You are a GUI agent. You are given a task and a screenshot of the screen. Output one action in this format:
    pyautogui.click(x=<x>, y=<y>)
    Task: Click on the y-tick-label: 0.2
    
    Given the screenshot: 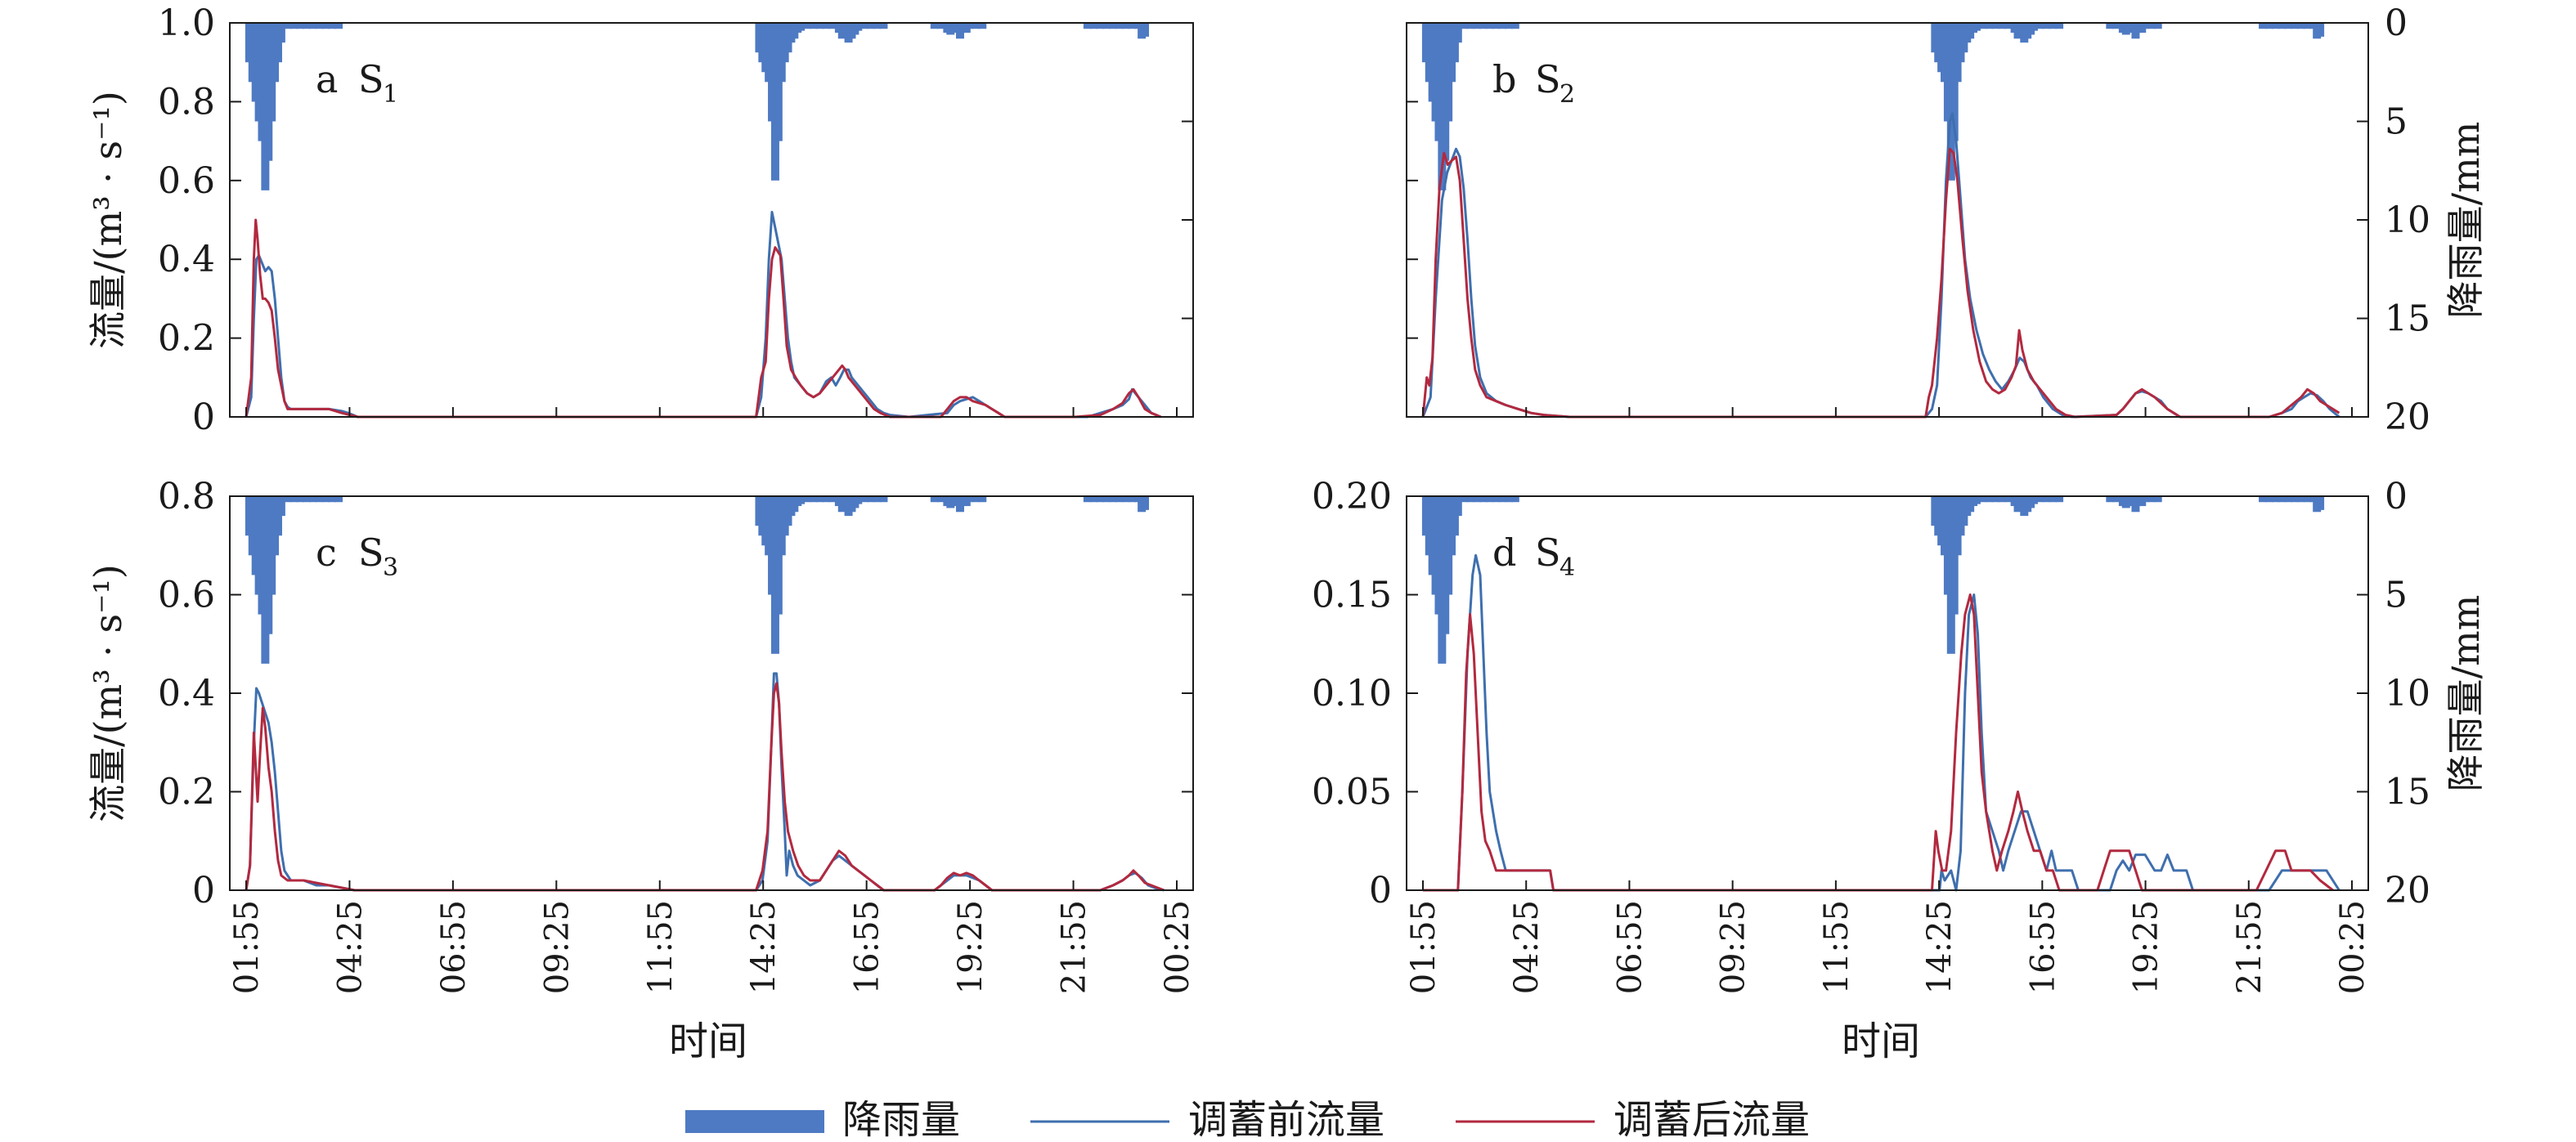 What is the action you would take?
    pyautogui.click(x=187, y=792)
    